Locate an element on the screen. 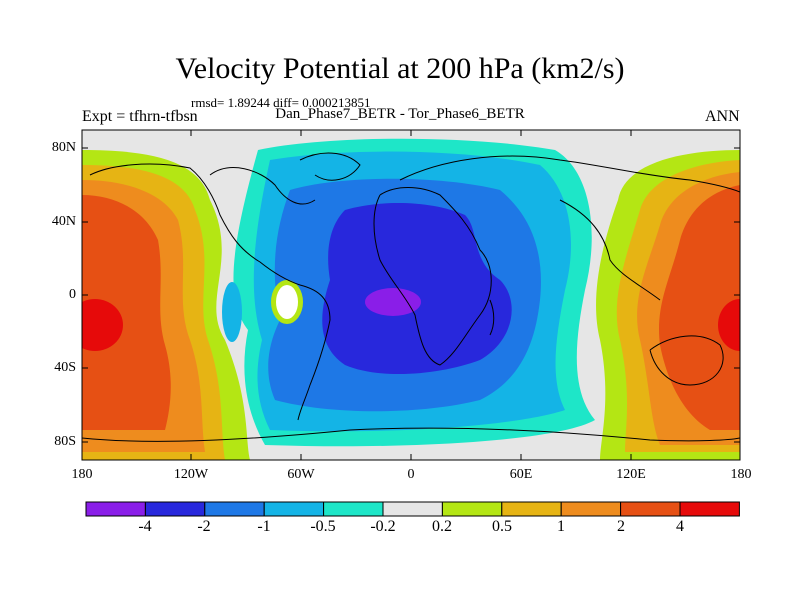  lon-tick-label: 120E is located at coordinates (631, 474).